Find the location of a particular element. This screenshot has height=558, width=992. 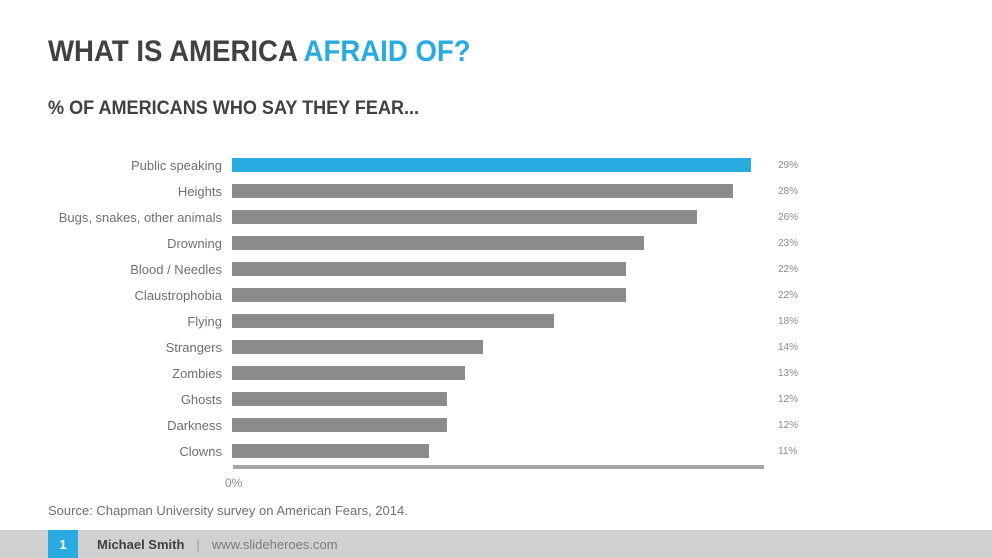

chart-row: Strangers 14% is located at coordinates (496, 347).